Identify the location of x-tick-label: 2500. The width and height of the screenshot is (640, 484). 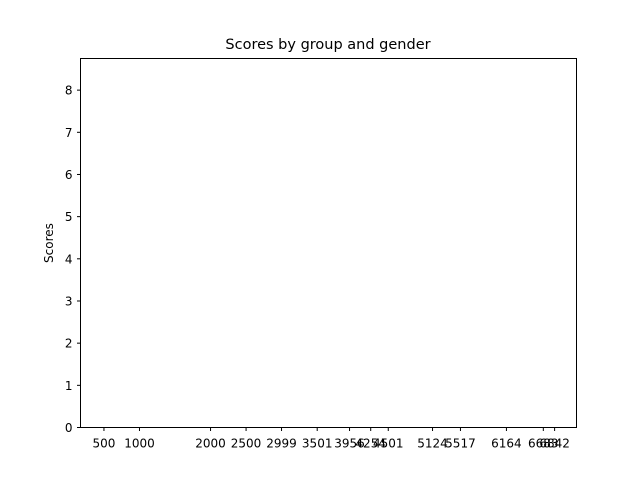
(246, 444).